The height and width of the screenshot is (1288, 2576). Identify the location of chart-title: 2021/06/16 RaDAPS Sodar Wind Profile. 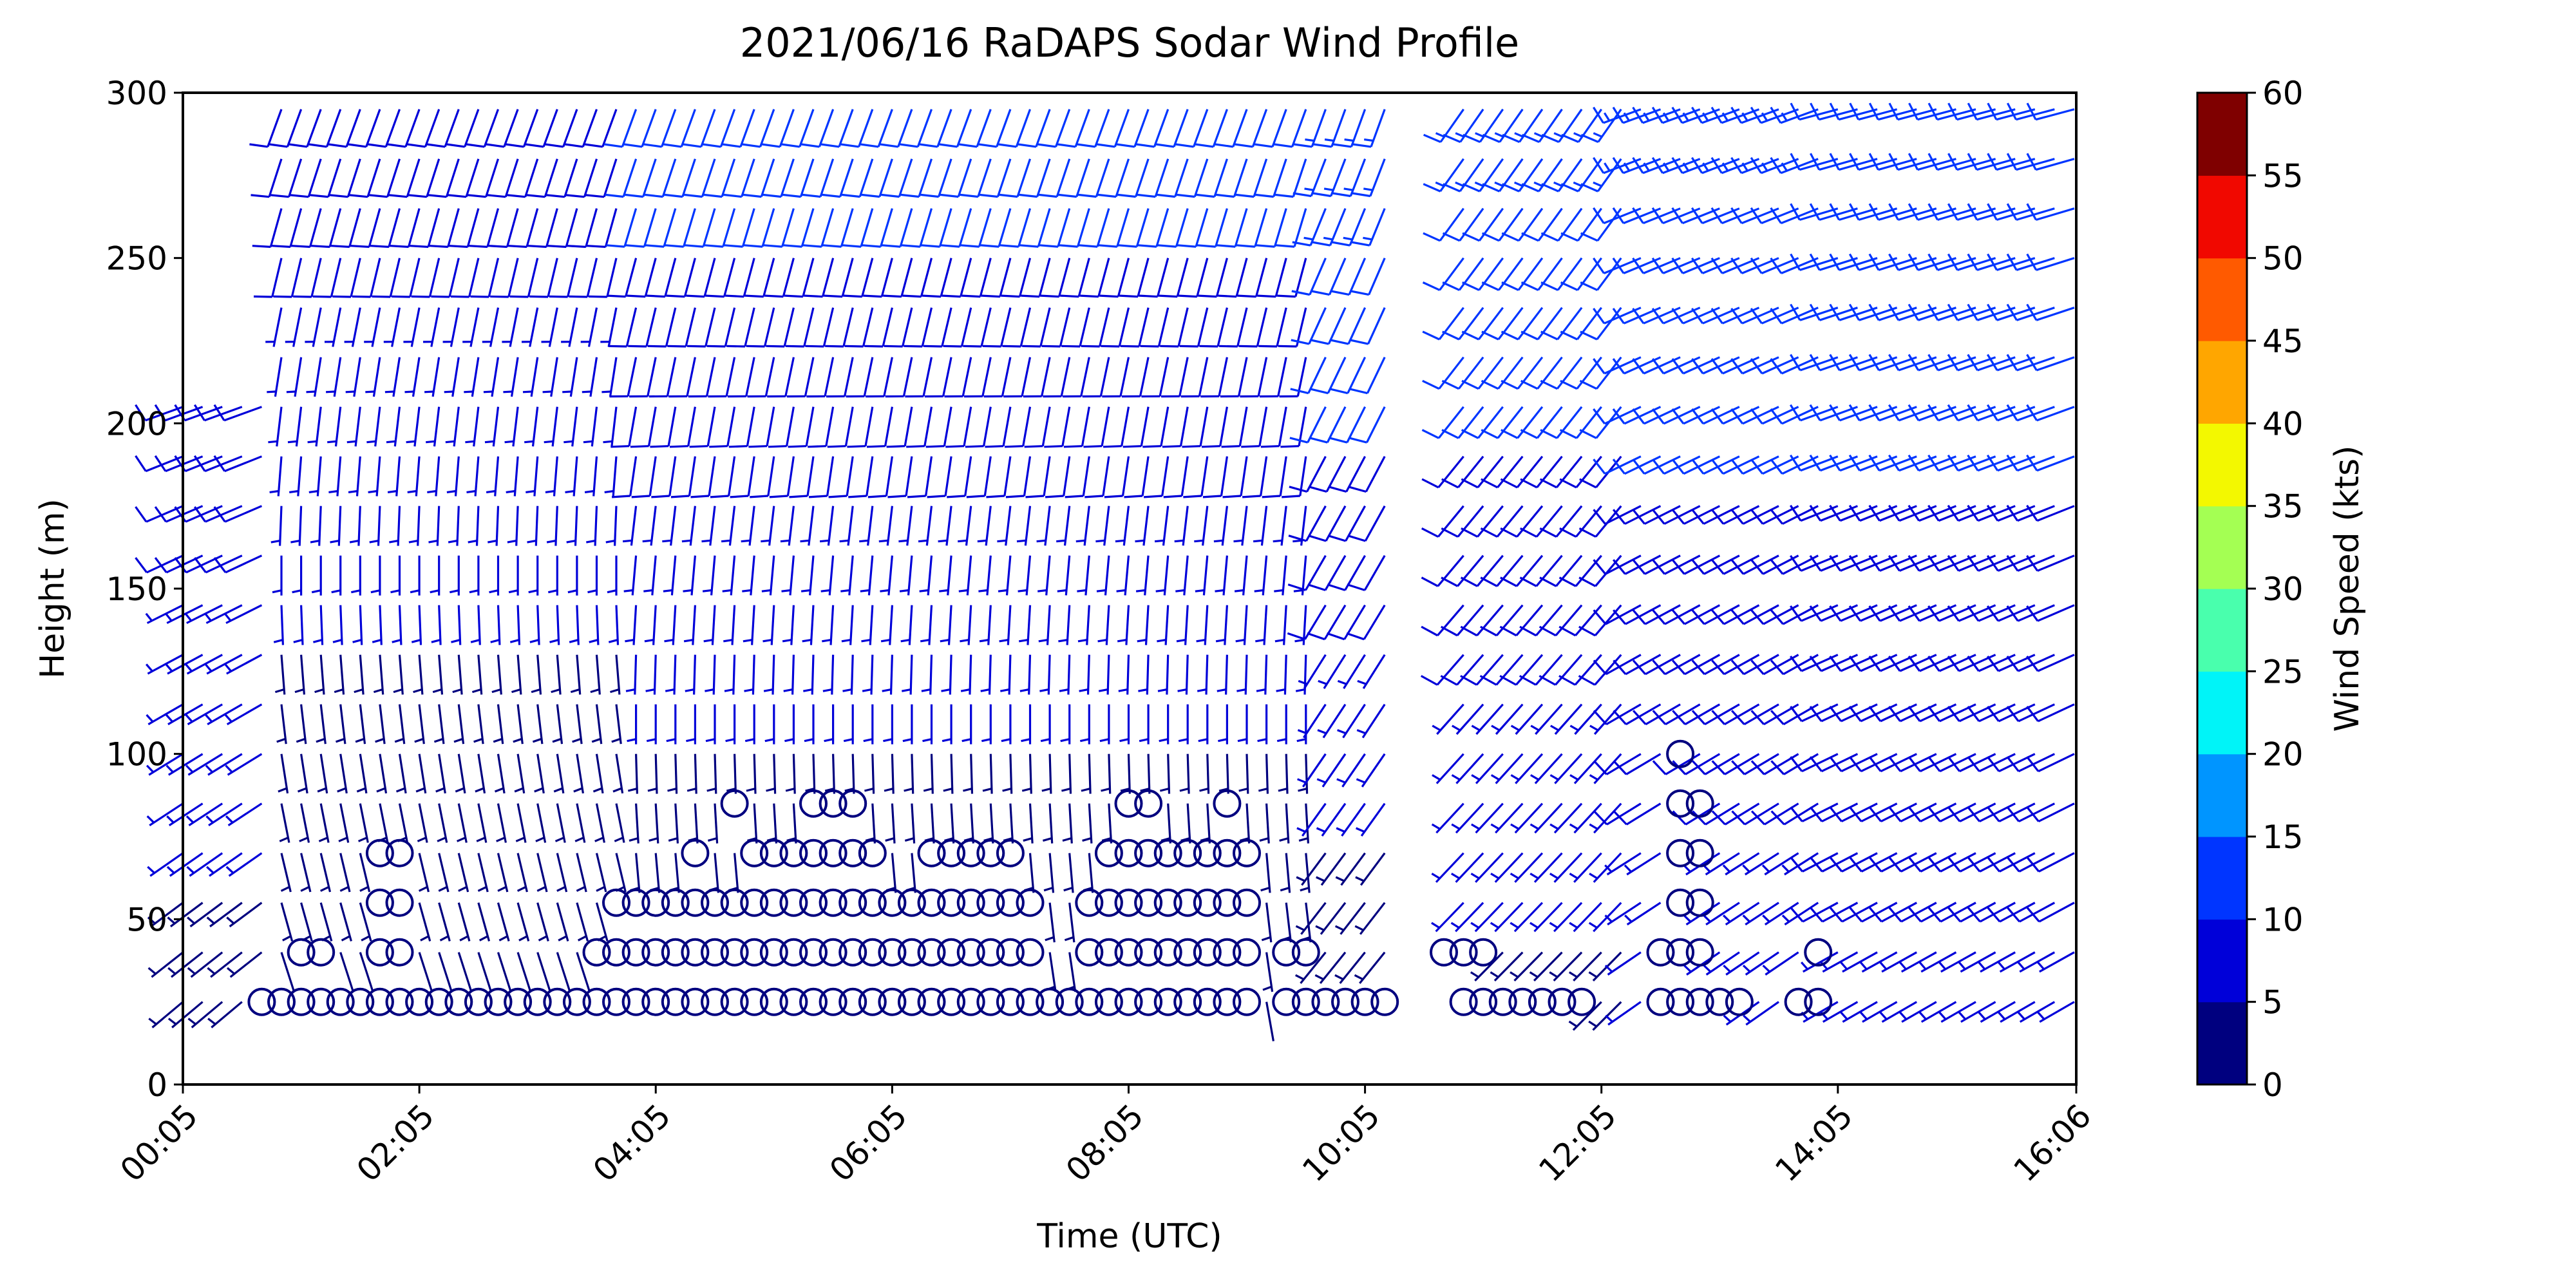
(1129, 42).